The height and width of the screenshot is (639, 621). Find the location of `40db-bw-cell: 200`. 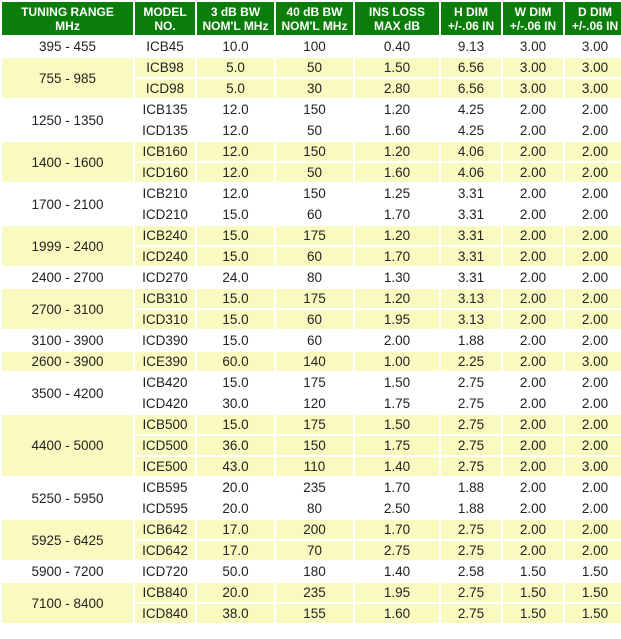

40db-bw-cell: 200 is located at coordinates (314, 529).